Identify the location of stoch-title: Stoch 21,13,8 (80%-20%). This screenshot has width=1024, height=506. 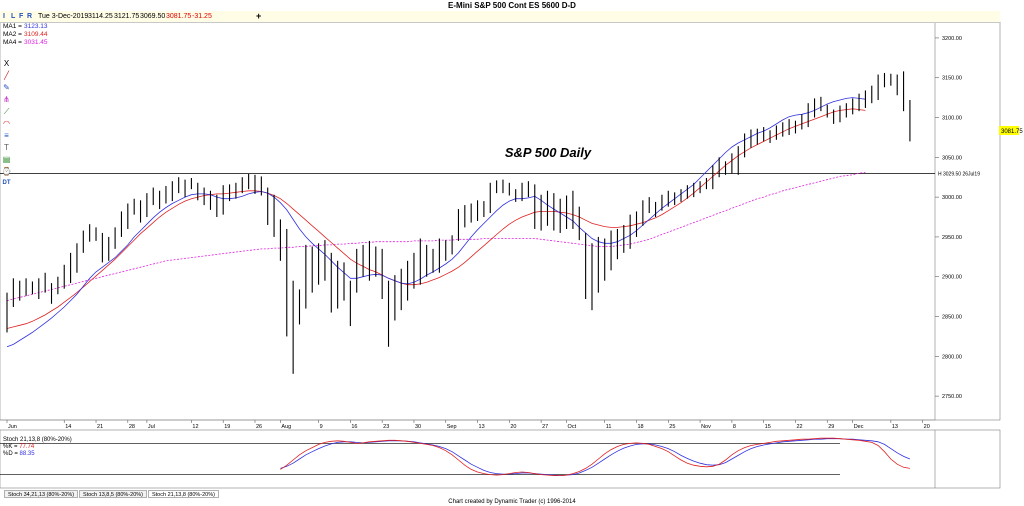
(37, 440).